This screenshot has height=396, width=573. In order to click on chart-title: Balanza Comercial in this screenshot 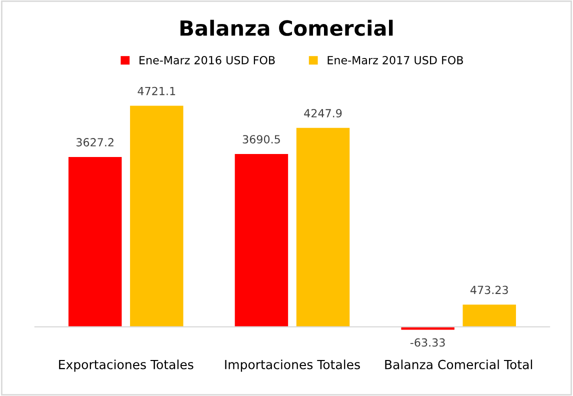, I will do `click(286, 28)`.